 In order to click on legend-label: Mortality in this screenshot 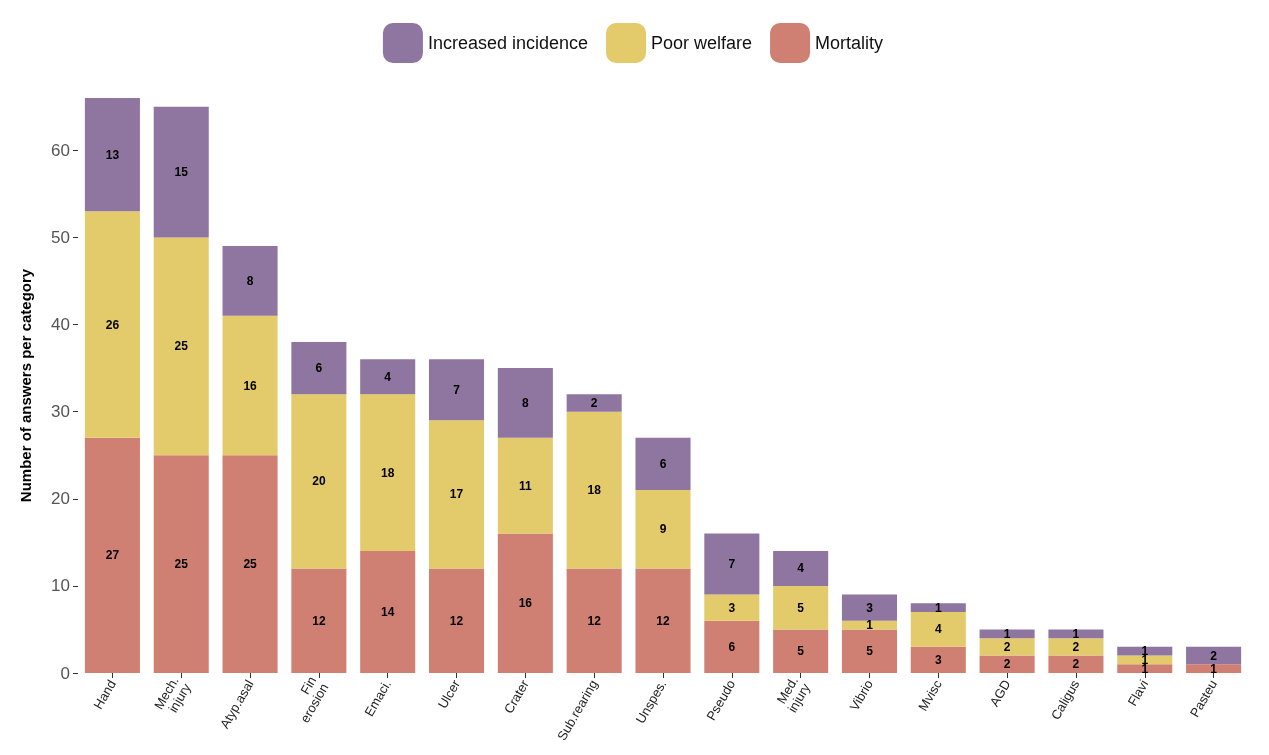, I will do `click(849, 43)`.